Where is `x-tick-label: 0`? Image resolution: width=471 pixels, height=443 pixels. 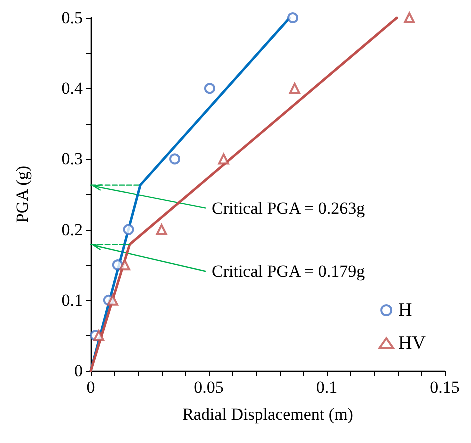
x-tick-label: 0 is located at coordinates (91, 387).